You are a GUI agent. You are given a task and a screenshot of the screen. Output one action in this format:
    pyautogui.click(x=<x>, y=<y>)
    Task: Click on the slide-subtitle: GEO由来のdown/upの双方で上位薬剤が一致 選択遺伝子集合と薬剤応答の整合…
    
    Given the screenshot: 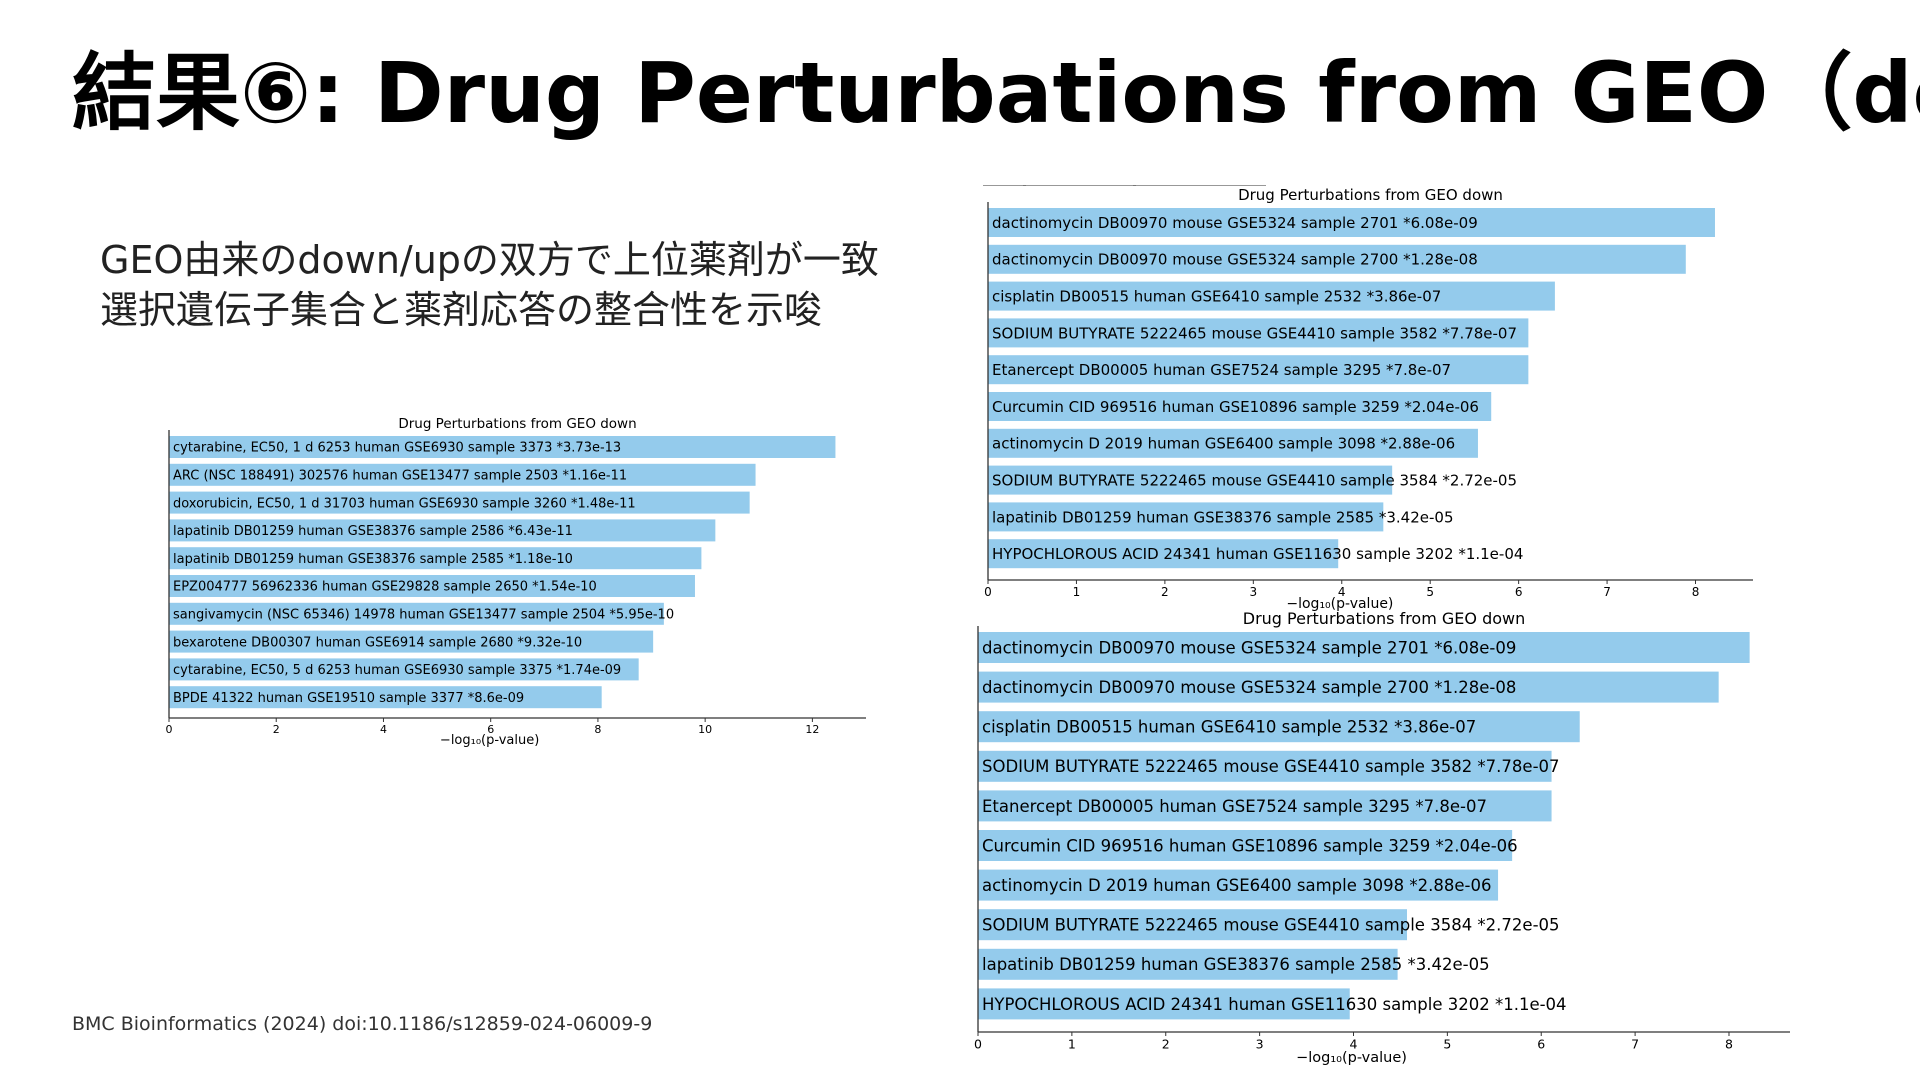 What is the action you would take?
    pyautogui.click(x=515, y=285)
    